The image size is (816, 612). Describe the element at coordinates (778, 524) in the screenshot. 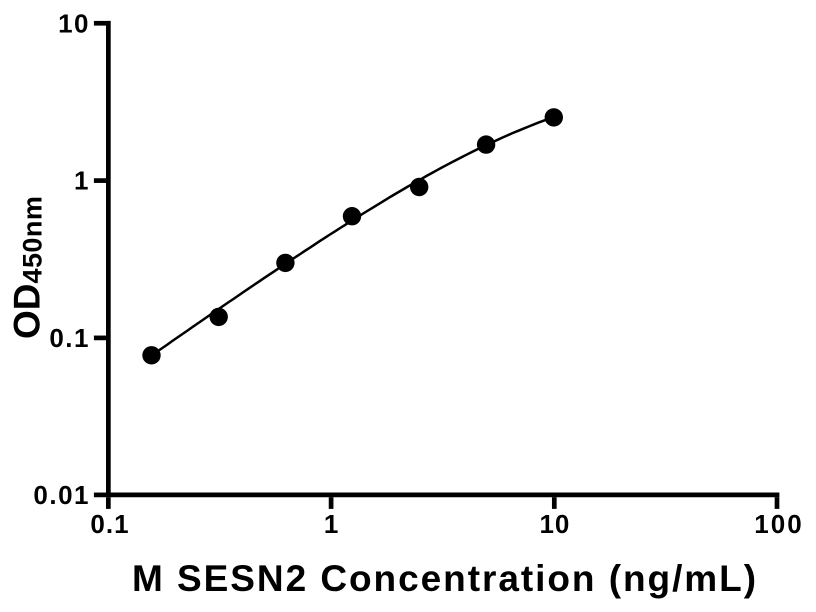

I see `svg-text: 100` at that location.